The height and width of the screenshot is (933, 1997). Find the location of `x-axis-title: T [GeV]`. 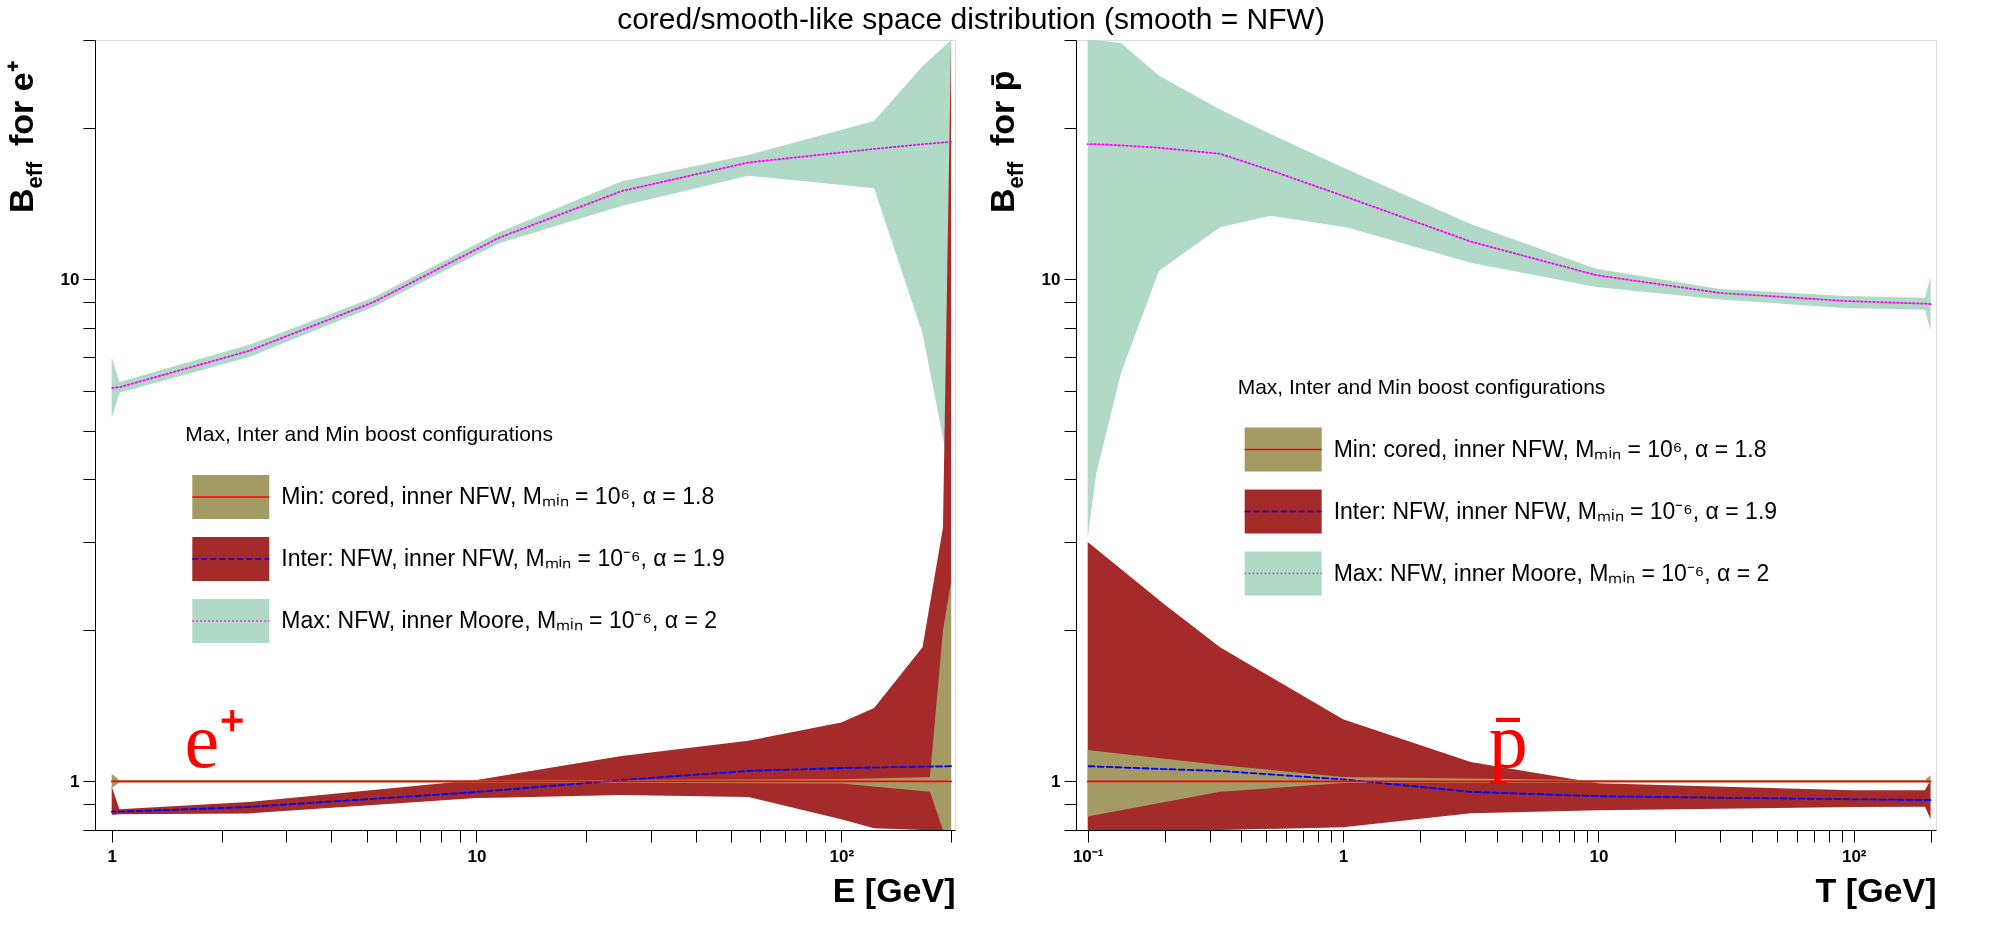

x-axis-title: T [GeV] is located at coordinates (1876, 889).